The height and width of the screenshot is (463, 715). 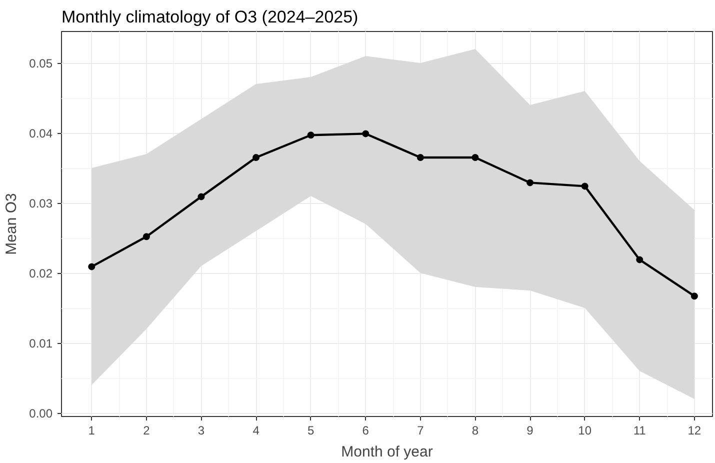 What do you see at coordinates (41, 413) in the screenshot?
I see `y-tick-label: 0.00` at bounding box center [41, 413].